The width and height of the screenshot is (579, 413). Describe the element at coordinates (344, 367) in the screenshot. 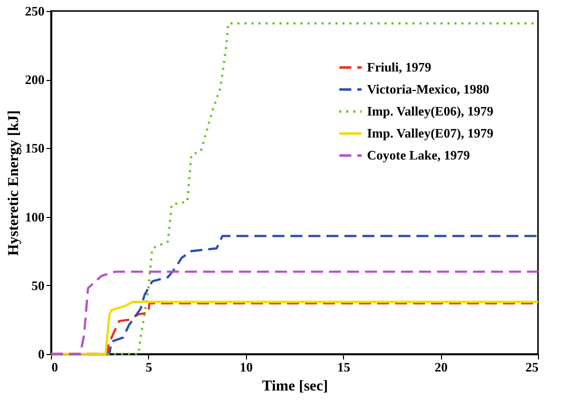

I see `x-tick-label: 15` at that location.